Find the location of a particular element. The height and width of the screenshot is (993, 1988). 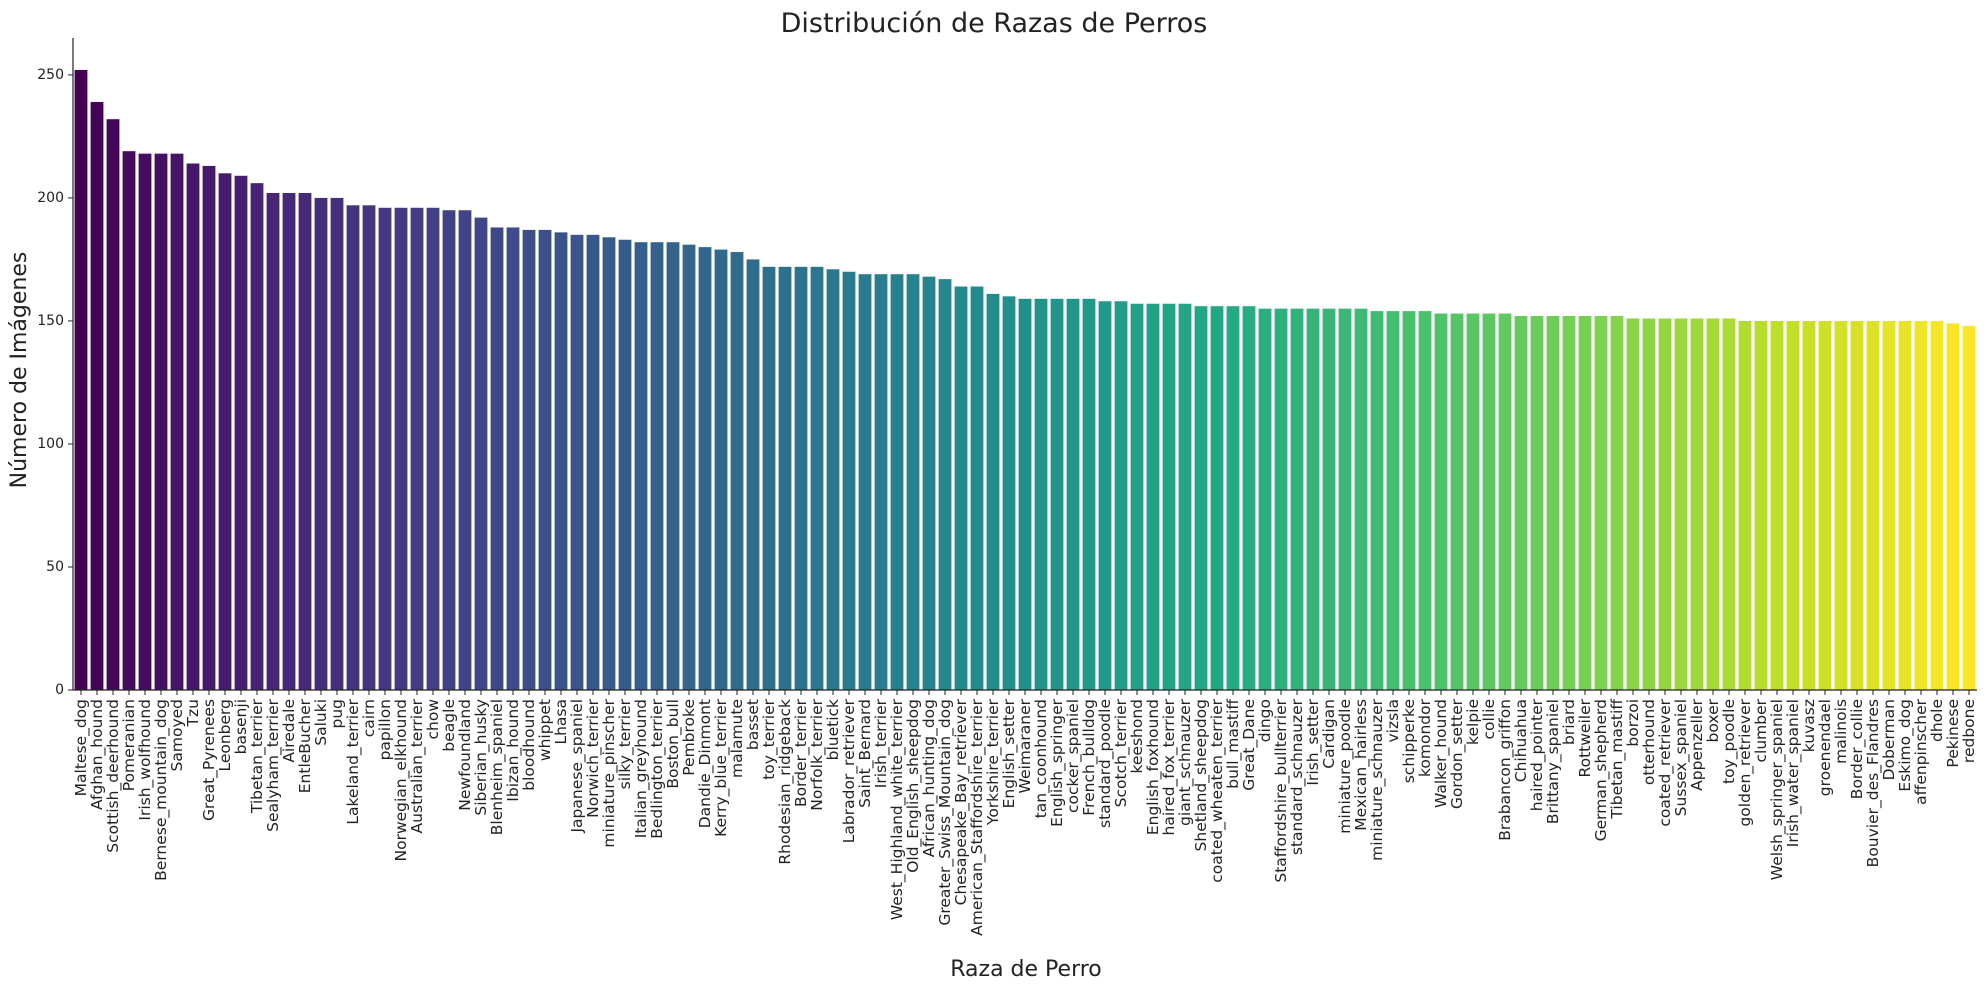

bar-english-springer is located at coordinates (1057, 494).